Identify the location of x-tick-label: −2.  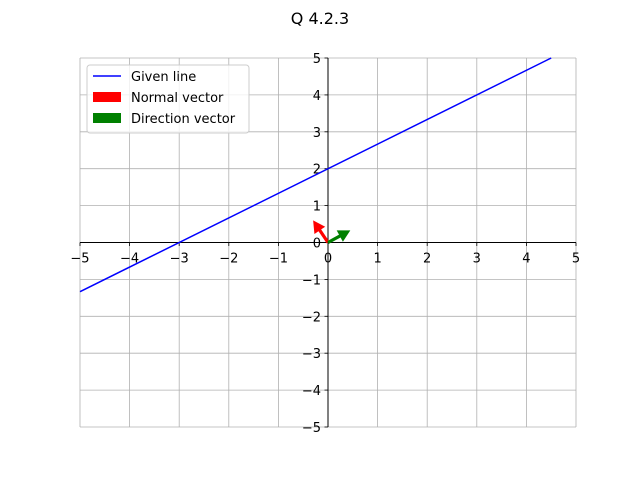
(228, 259).